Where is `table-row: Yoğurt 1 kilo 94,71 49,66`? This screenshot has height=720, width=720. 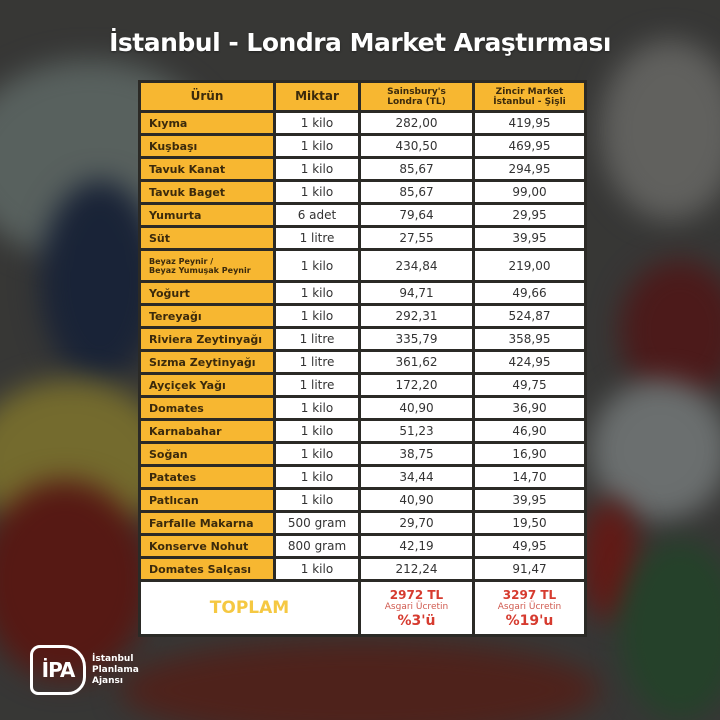
table-row: Yoğurt 1 kilo 94,71 49,66 is located at coordinates (362, 293).